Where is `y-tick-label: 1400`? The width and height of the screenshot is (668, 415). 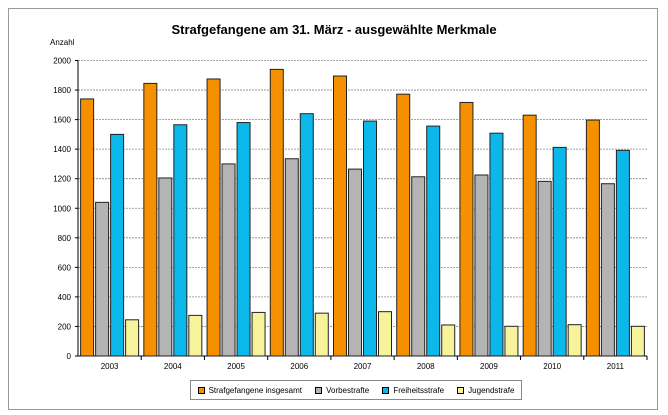
y-tick-label: 1400 is located at coordinates (62, 149).